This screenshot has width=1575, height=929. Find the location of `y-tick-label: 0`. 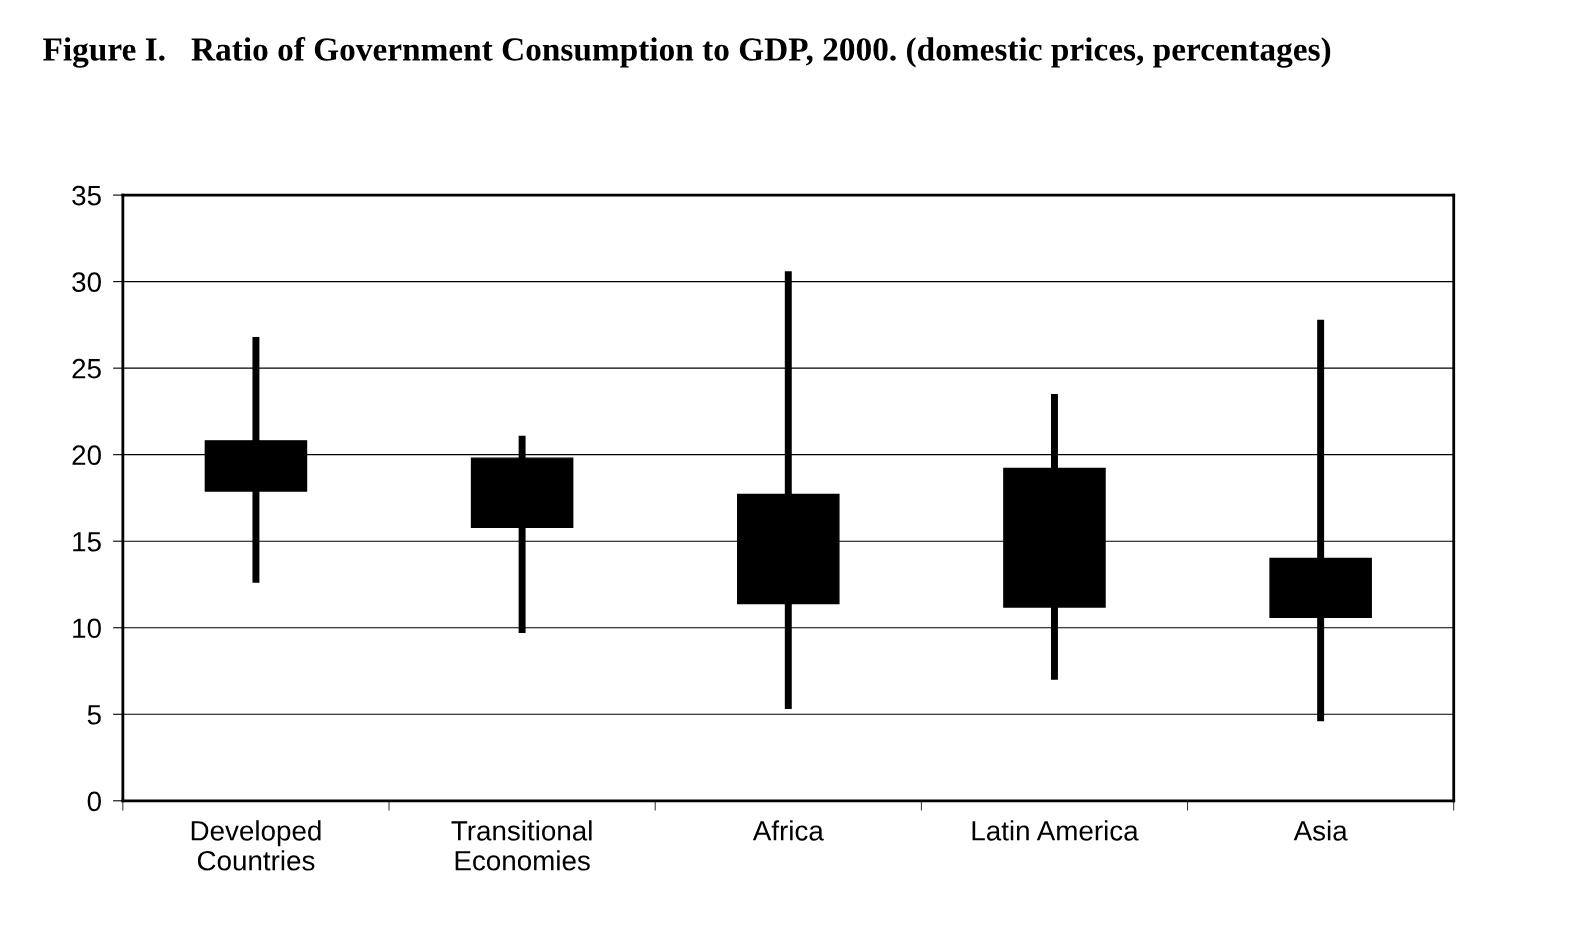

y-tick-label: 0 is located at coordinates (94, 801).